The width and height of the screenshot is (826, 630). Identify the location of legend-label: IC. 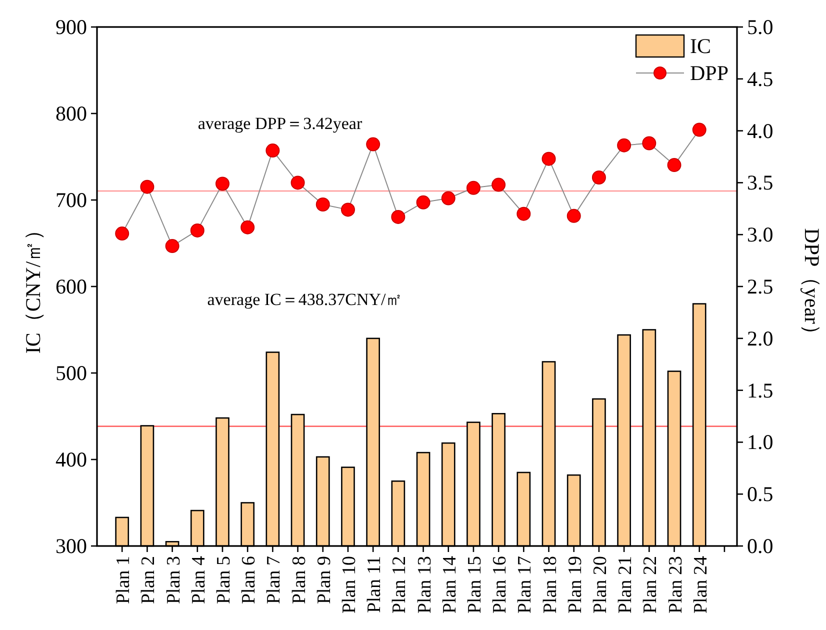
(700, 46).